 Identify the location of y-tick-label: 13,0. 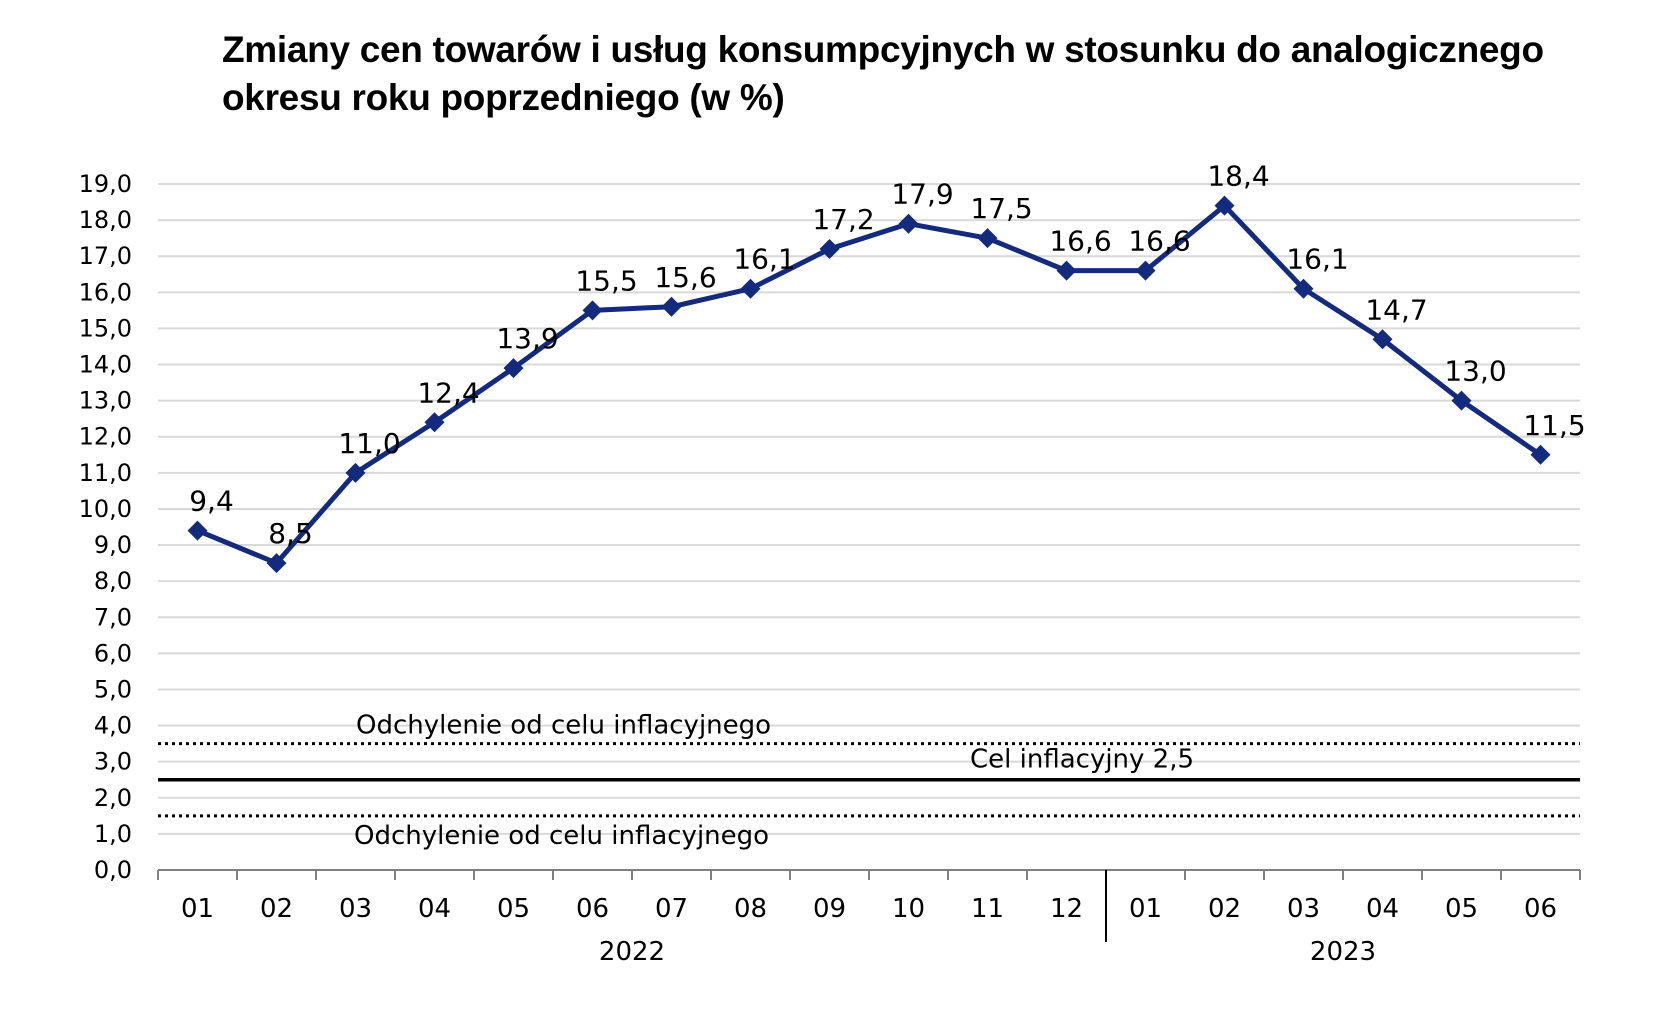
(105, 401).